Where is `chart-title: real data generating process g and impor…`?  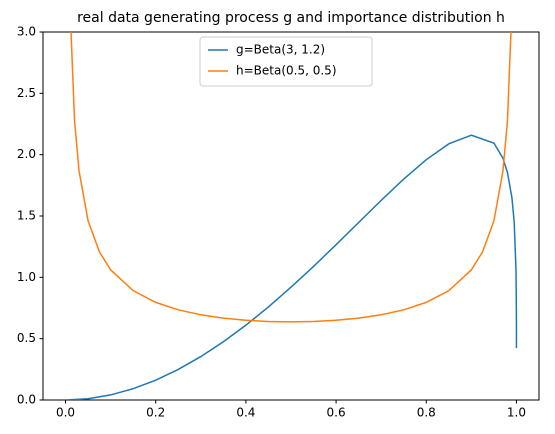 chart-title: real data generating process g and impor… is located at coordinates (291, 18).